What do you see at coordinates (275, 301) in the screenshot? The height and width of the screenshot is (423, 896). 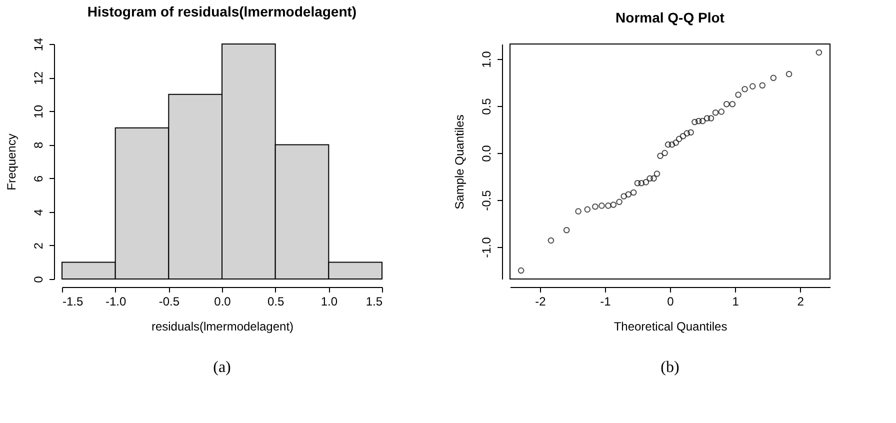 I see `x-tick-label: 0.5` at bounding box center [275, 301].